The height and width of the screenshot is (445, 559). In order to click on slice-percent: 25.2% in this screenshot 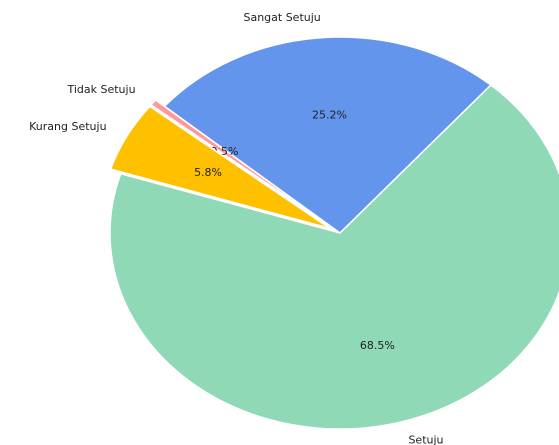, I will do `click(329, 115)`.